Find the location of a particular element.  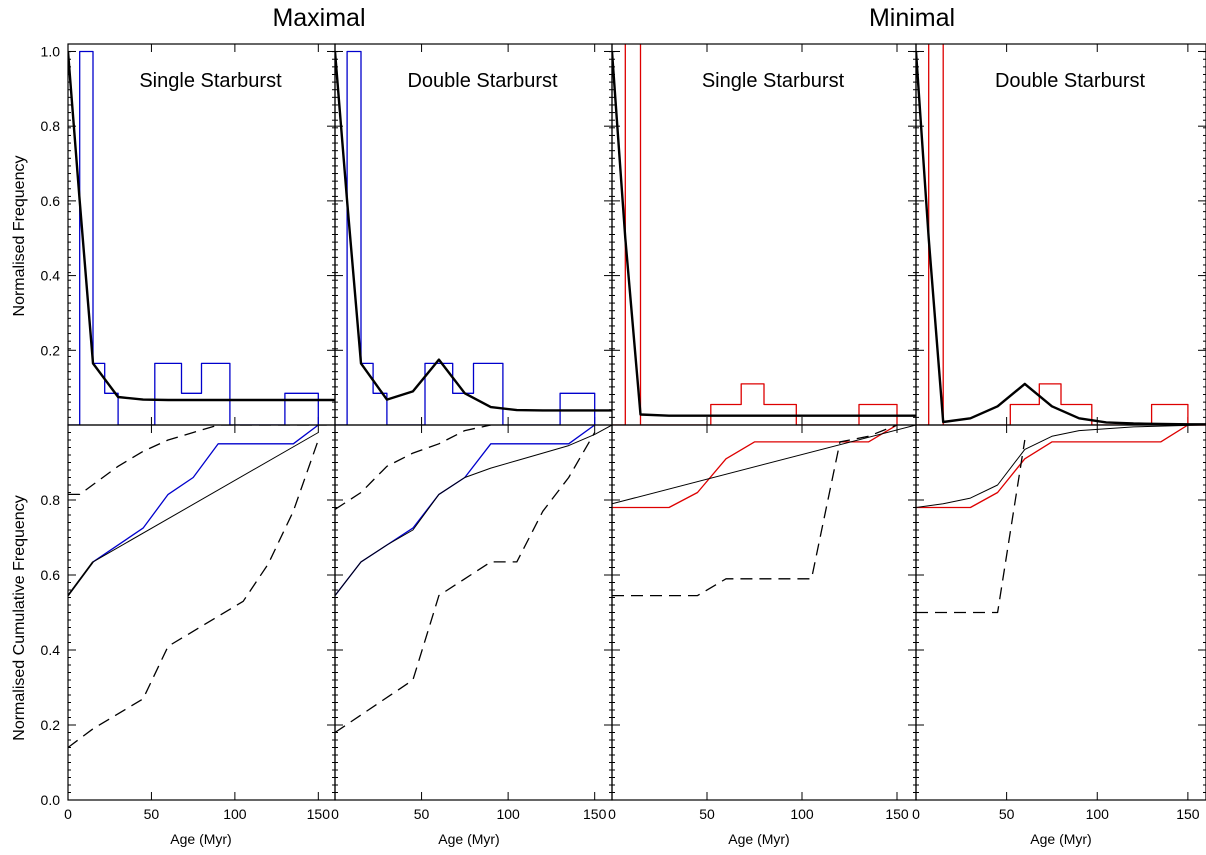

panel-cumulative-1: 0.0 0.2 0.4 0.6 0.8 0 50 100 150 is located at coordinates (188, 623).